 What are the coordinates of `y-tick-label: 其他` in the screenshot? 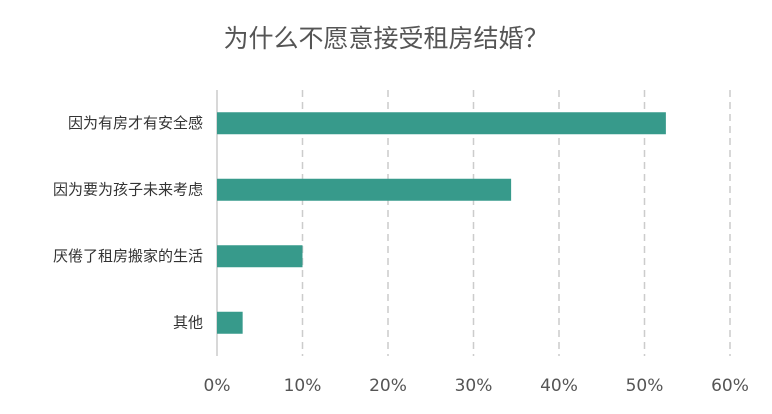 It's located at (188, 322).